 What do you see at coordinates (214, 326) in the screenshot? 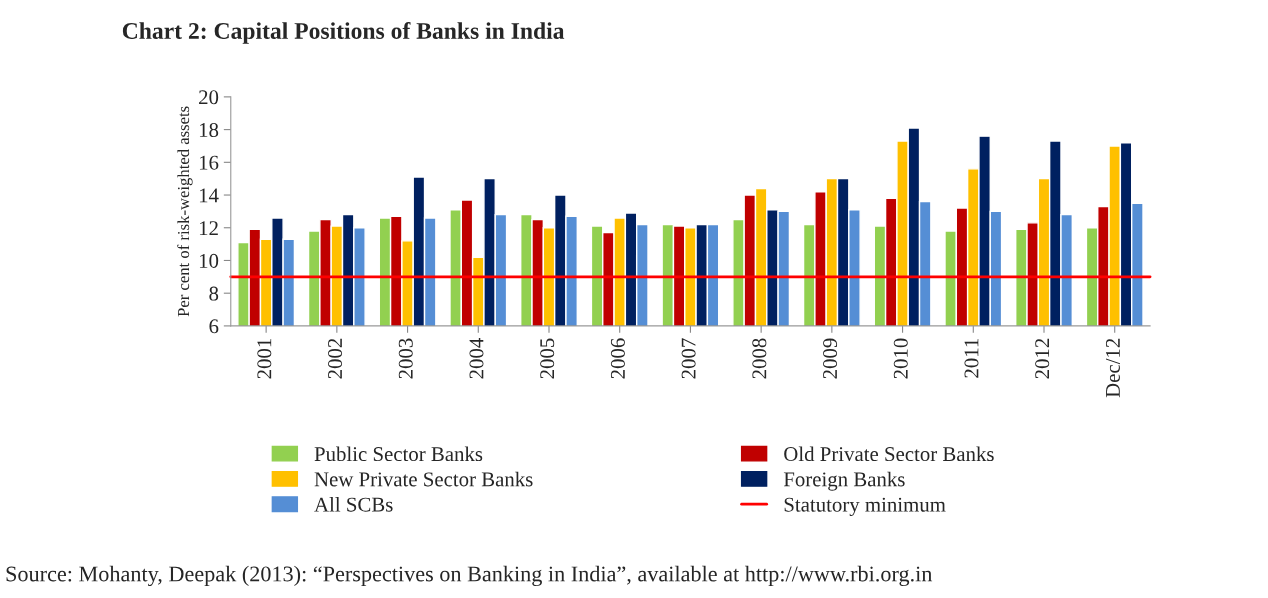
I see `y-tick-label: 6` at bounding box center [214, 326].